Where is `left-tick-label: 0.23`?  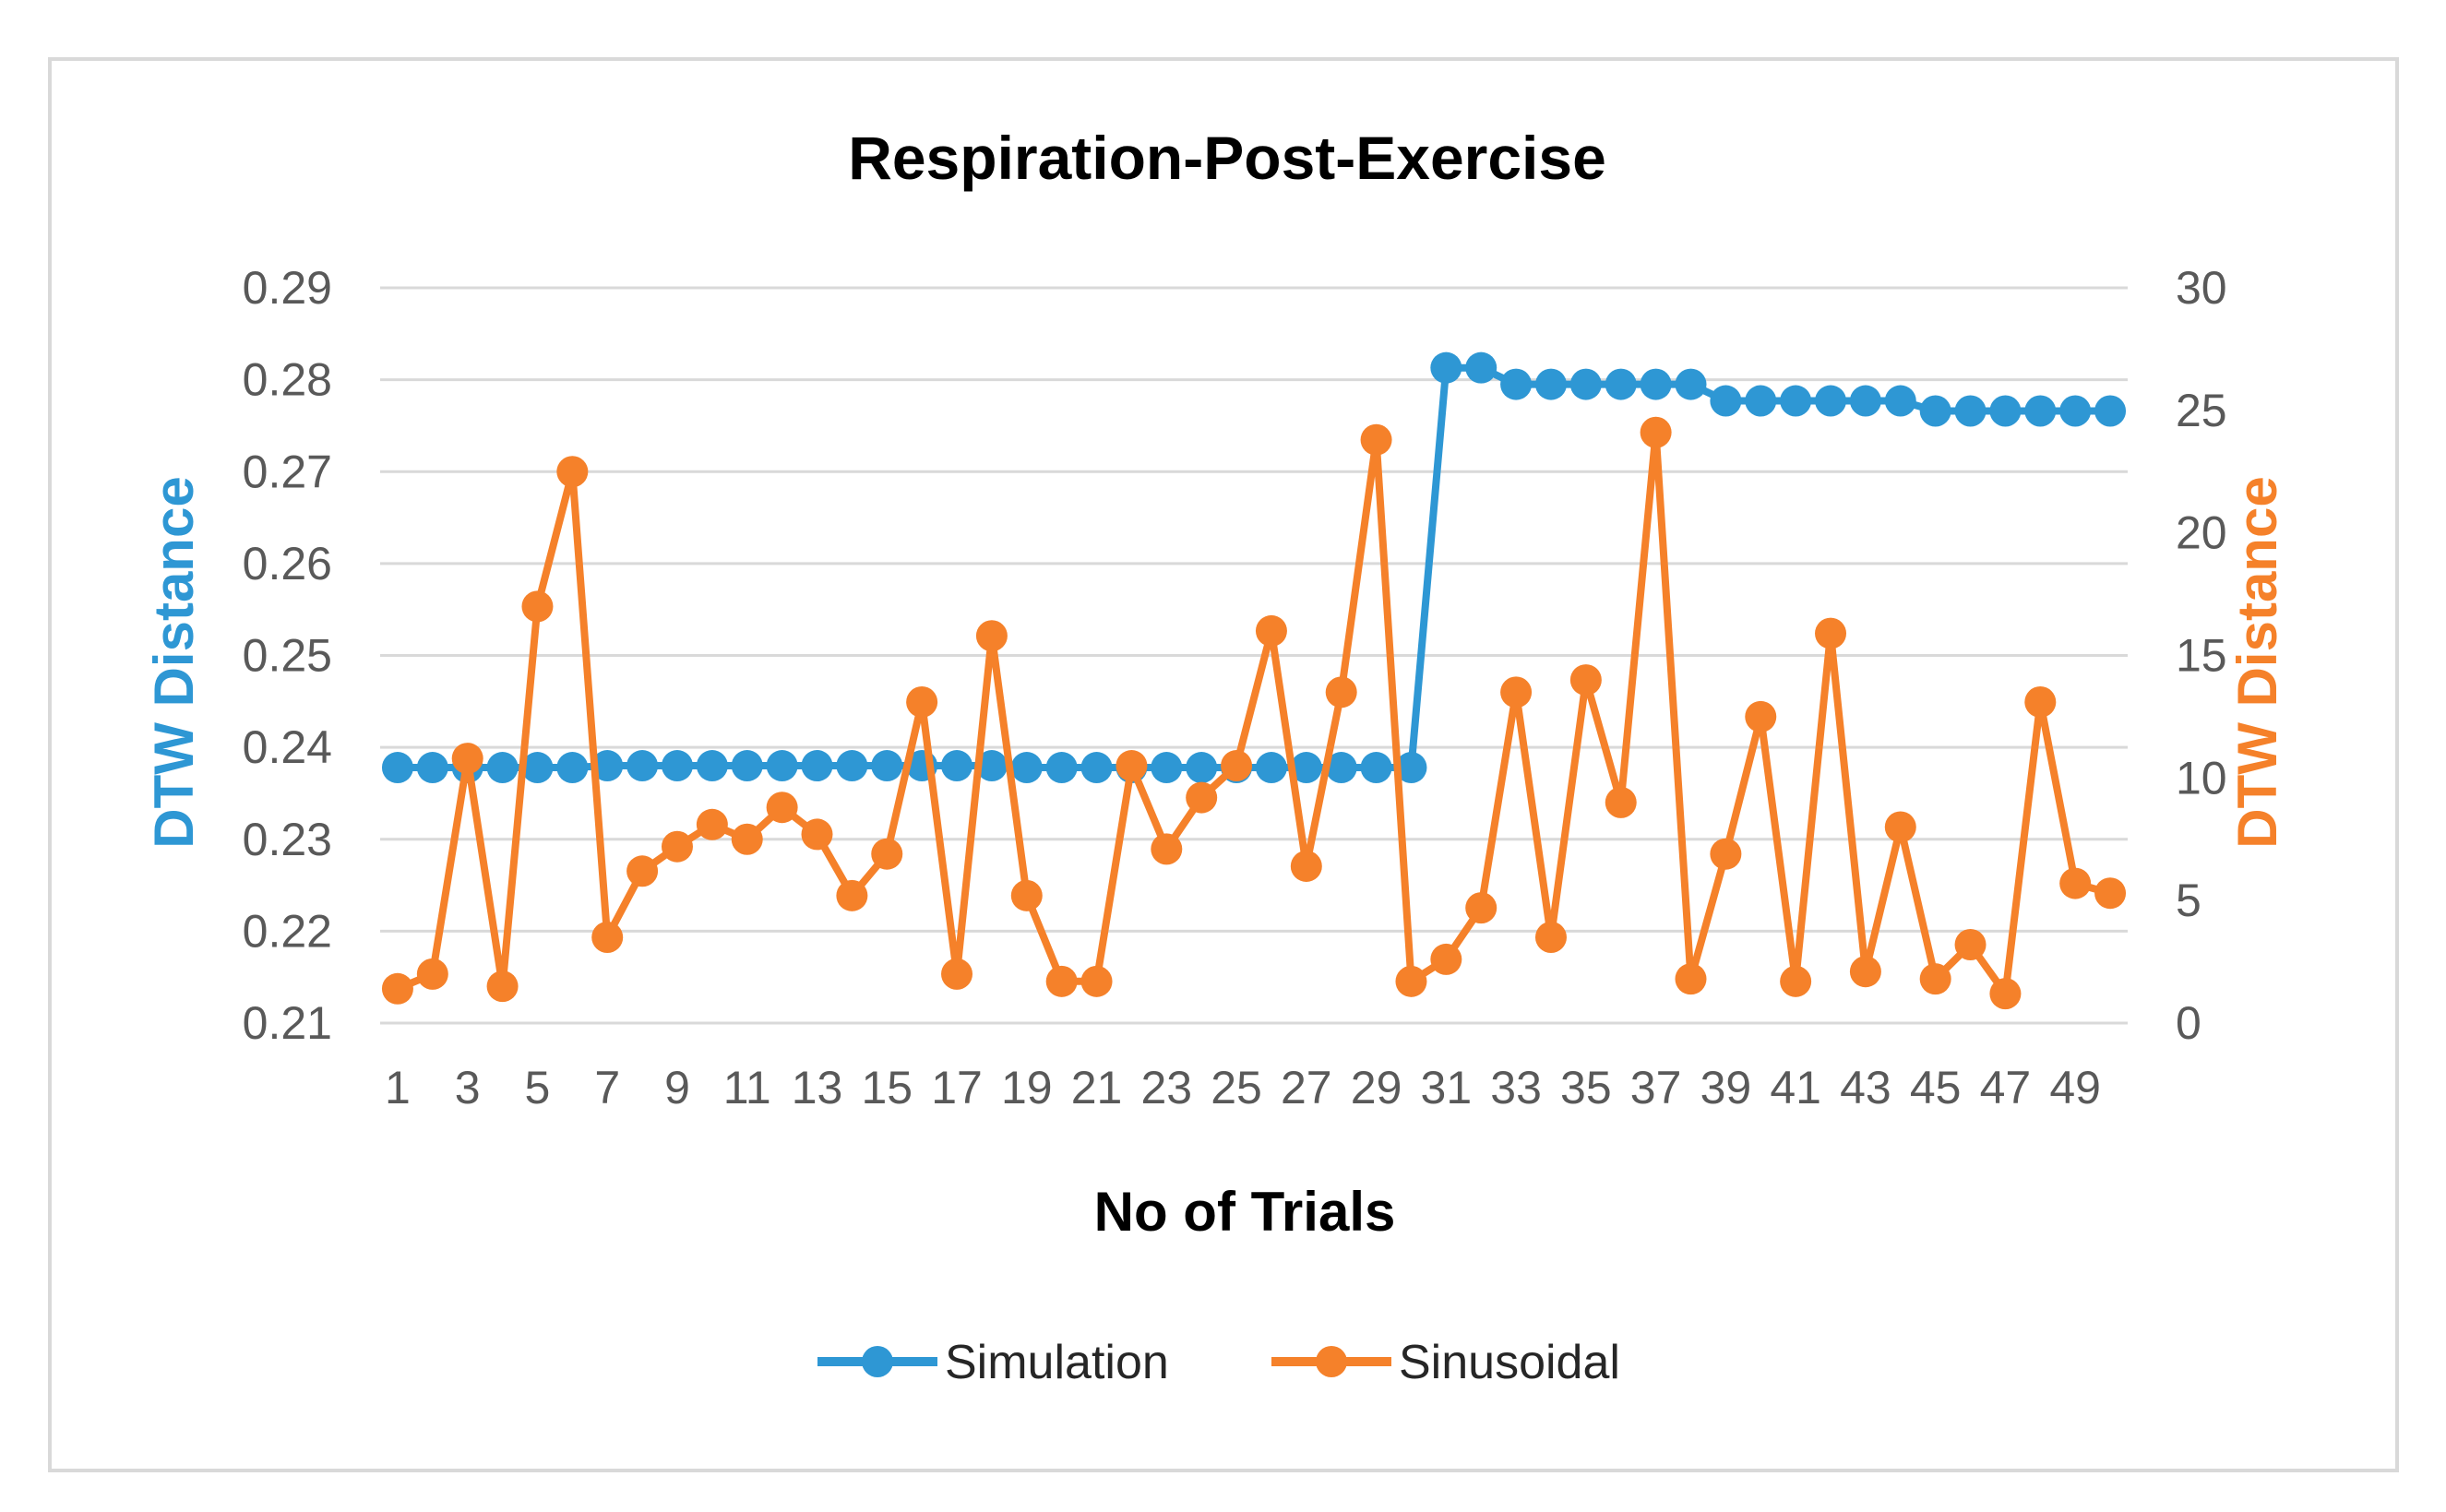 left-tick-label: 0.23 is located at coordinates (287, 839).